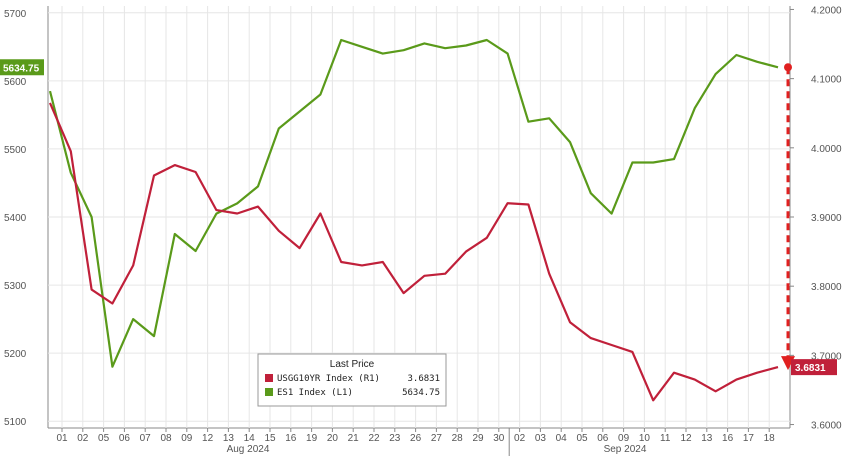  What do you see at coordinates (826, 426) in the screenshot?
I see `y-right-tick-label: 3.6000` at bounding box center [826, 426].